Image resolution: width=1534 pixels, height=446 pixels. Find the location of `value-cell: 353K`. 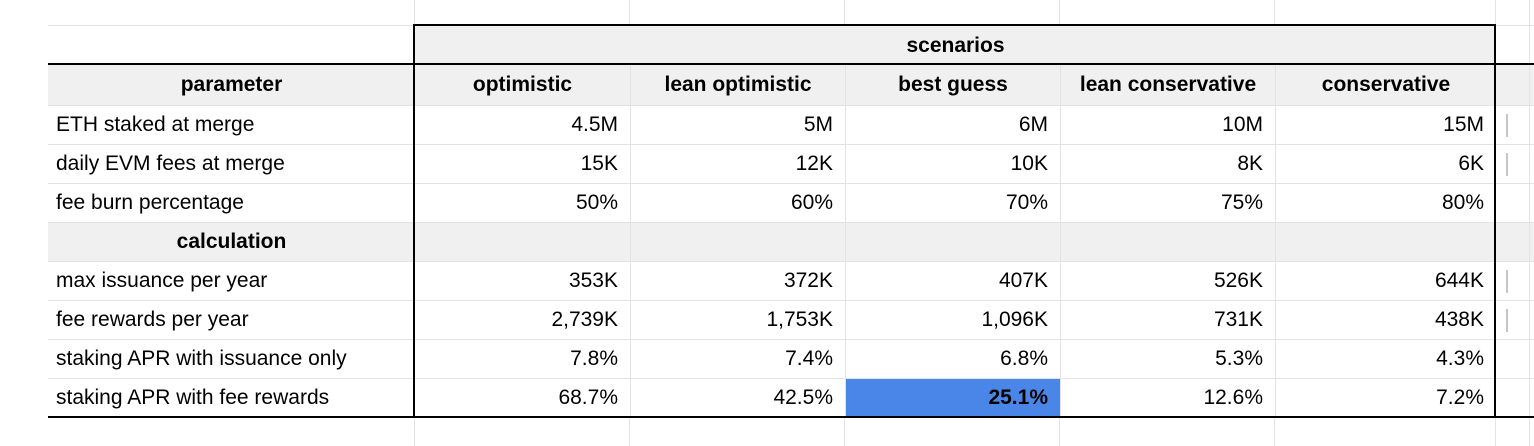

value-cell: 353K is located at coordinates (522, 281).